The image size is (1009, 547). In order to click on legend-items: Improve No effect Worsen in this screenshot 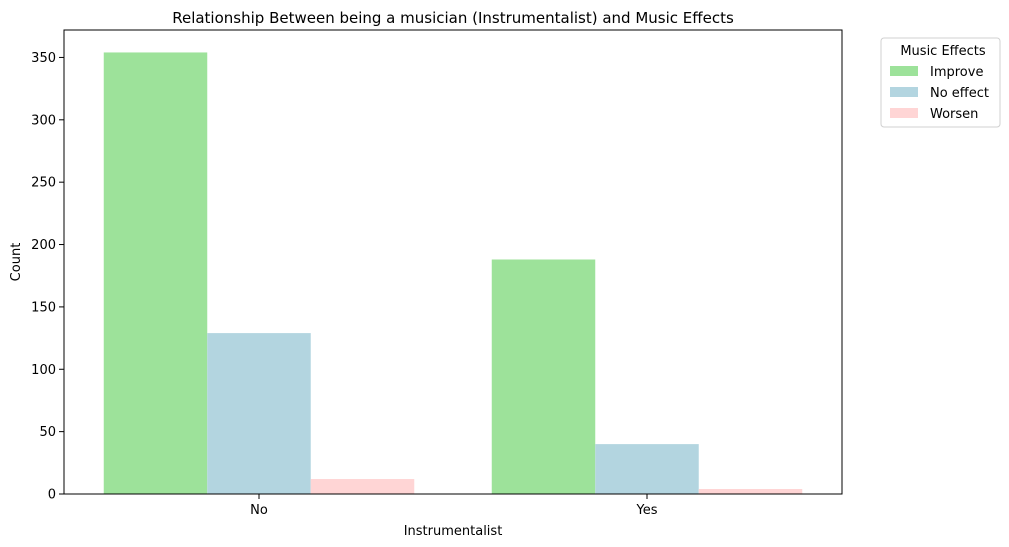, I will do `click(939, 93)`.